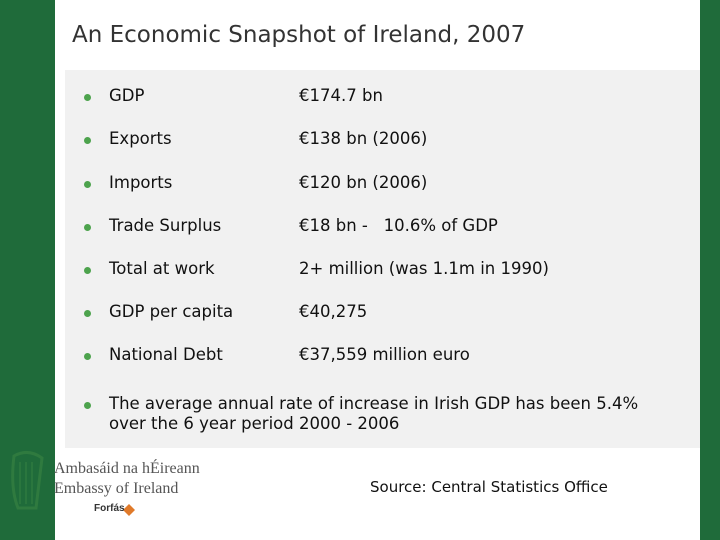 Image resolution: width=720 pixels, height=540 pixels. I want to click on item-label: GDP, so click(127, 95).